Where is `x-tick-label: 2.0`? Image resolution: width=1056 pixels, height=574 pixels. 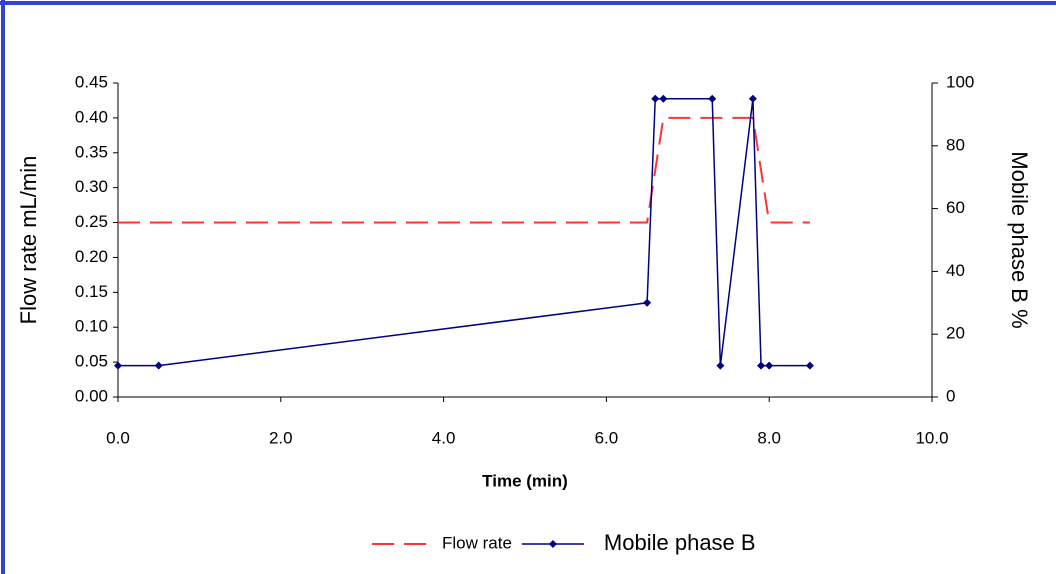
x-tick-label: 2.0 is located at coordinates (281, 437).